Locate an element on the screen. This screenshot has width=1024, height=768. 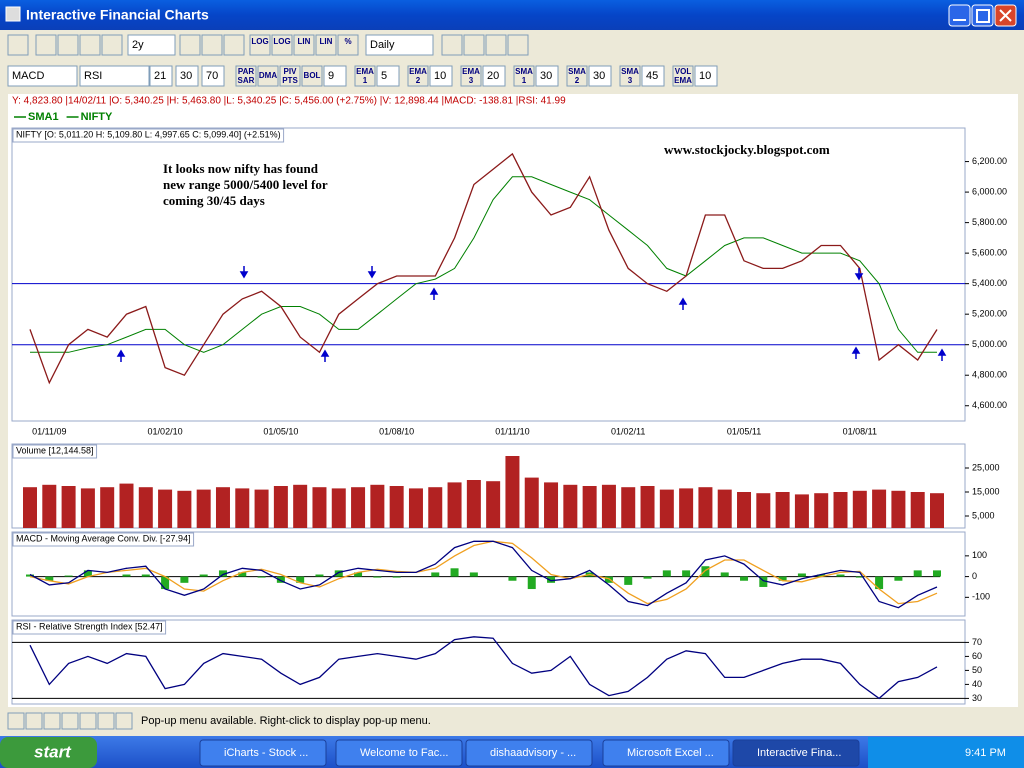
app-icon is located at coordinates (13, 14).